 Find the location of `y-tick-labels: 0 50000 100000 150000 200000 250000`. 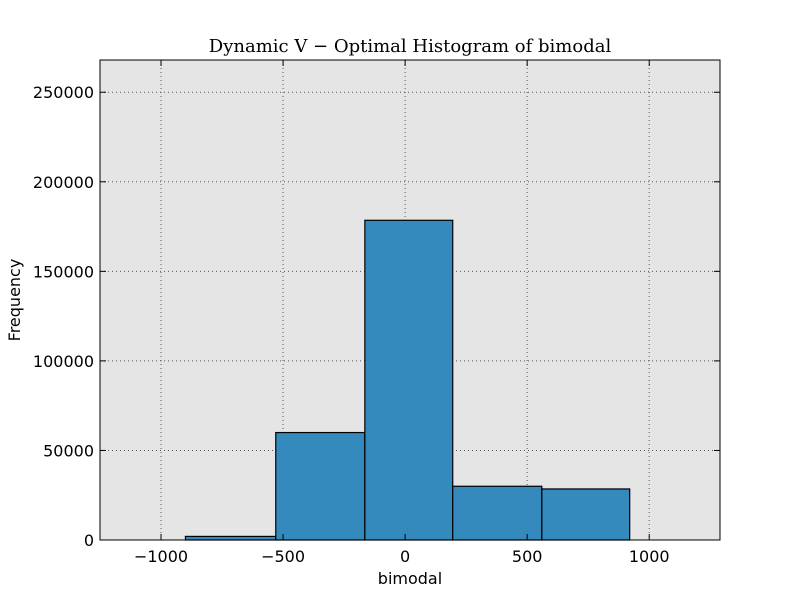

y-tick-labels: 0 50000 100000 150000 200000 250000 is located at coordinates (63, 316).